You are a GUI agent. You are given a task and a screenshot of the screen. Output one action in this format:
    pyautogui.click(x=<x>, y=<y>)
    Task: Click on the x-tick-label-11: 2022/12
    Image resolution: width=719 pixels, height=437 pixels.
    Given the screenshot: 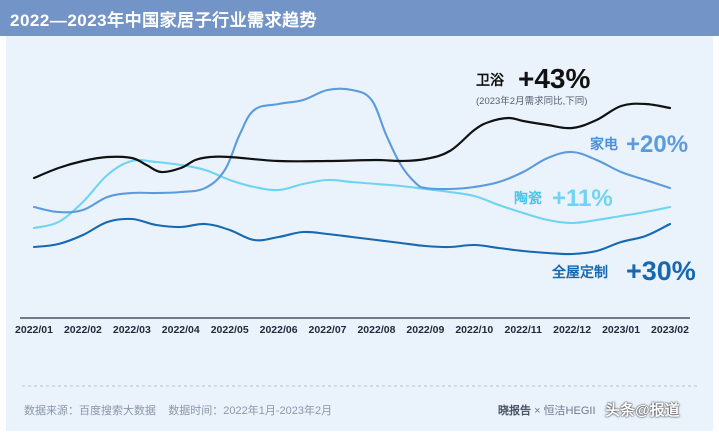 What is the action you would take?
    pyautogui.click(x=572, y=330)
    